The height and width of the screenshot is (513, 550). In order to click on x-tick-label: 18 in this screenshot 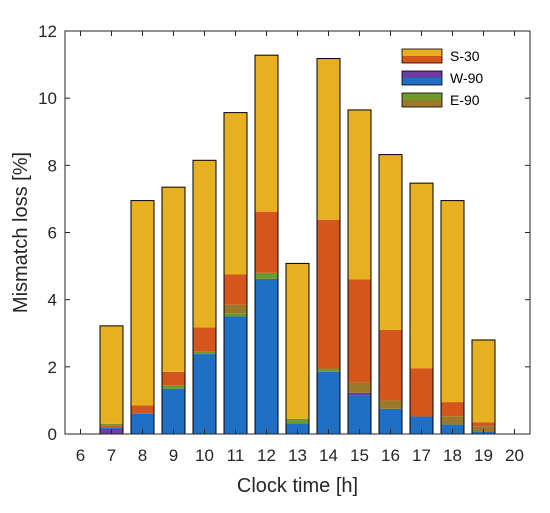, I will do `click(452, 455)`.